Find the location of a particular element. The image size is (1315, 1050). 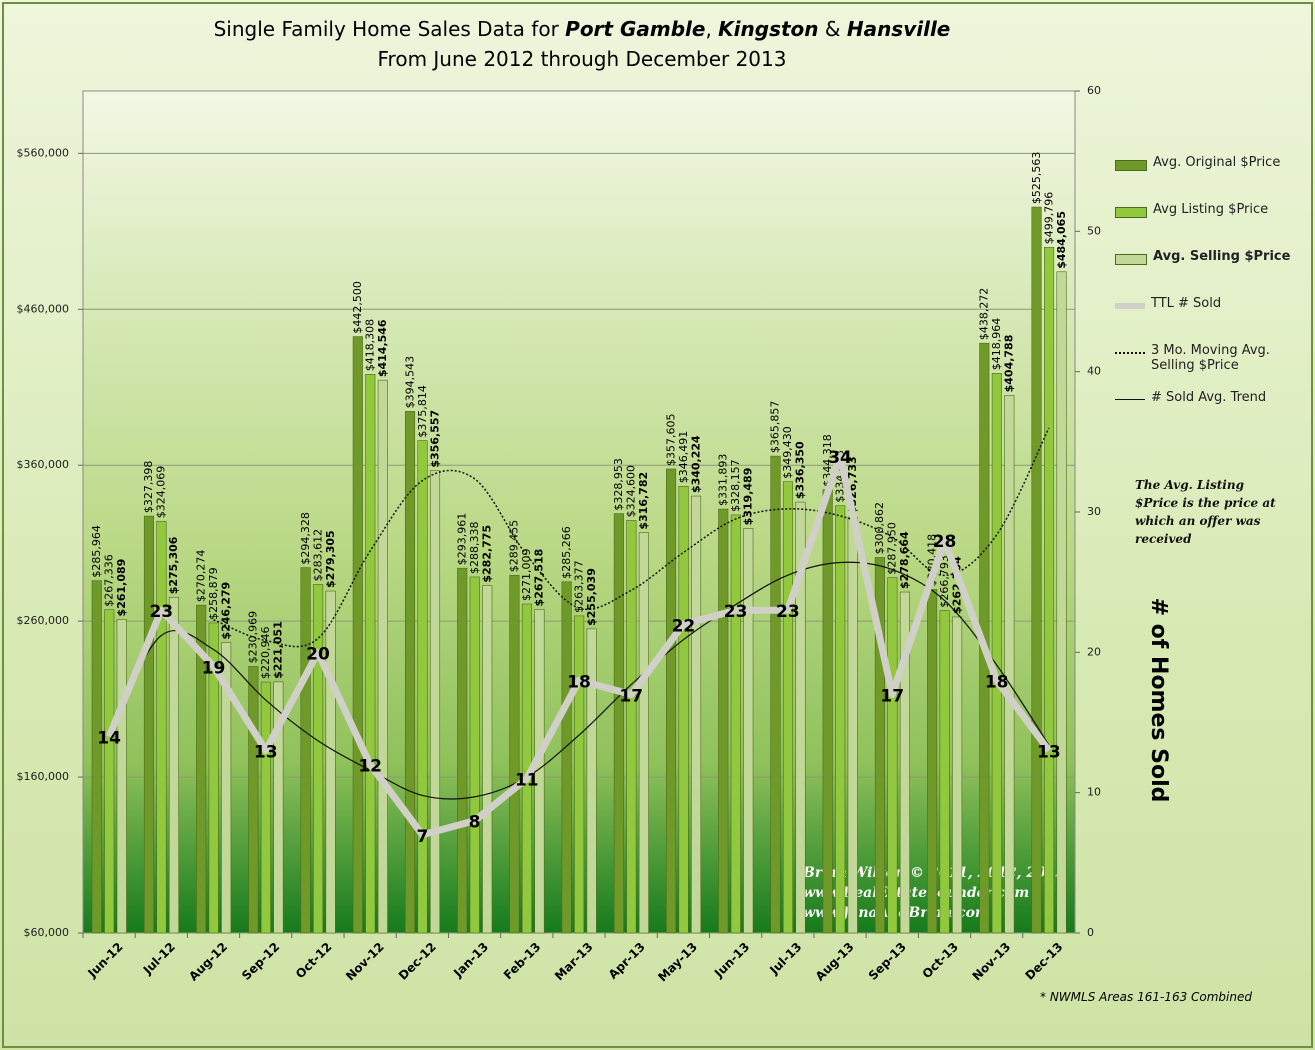

data-label: 20 is located at coordinates (318, 654).